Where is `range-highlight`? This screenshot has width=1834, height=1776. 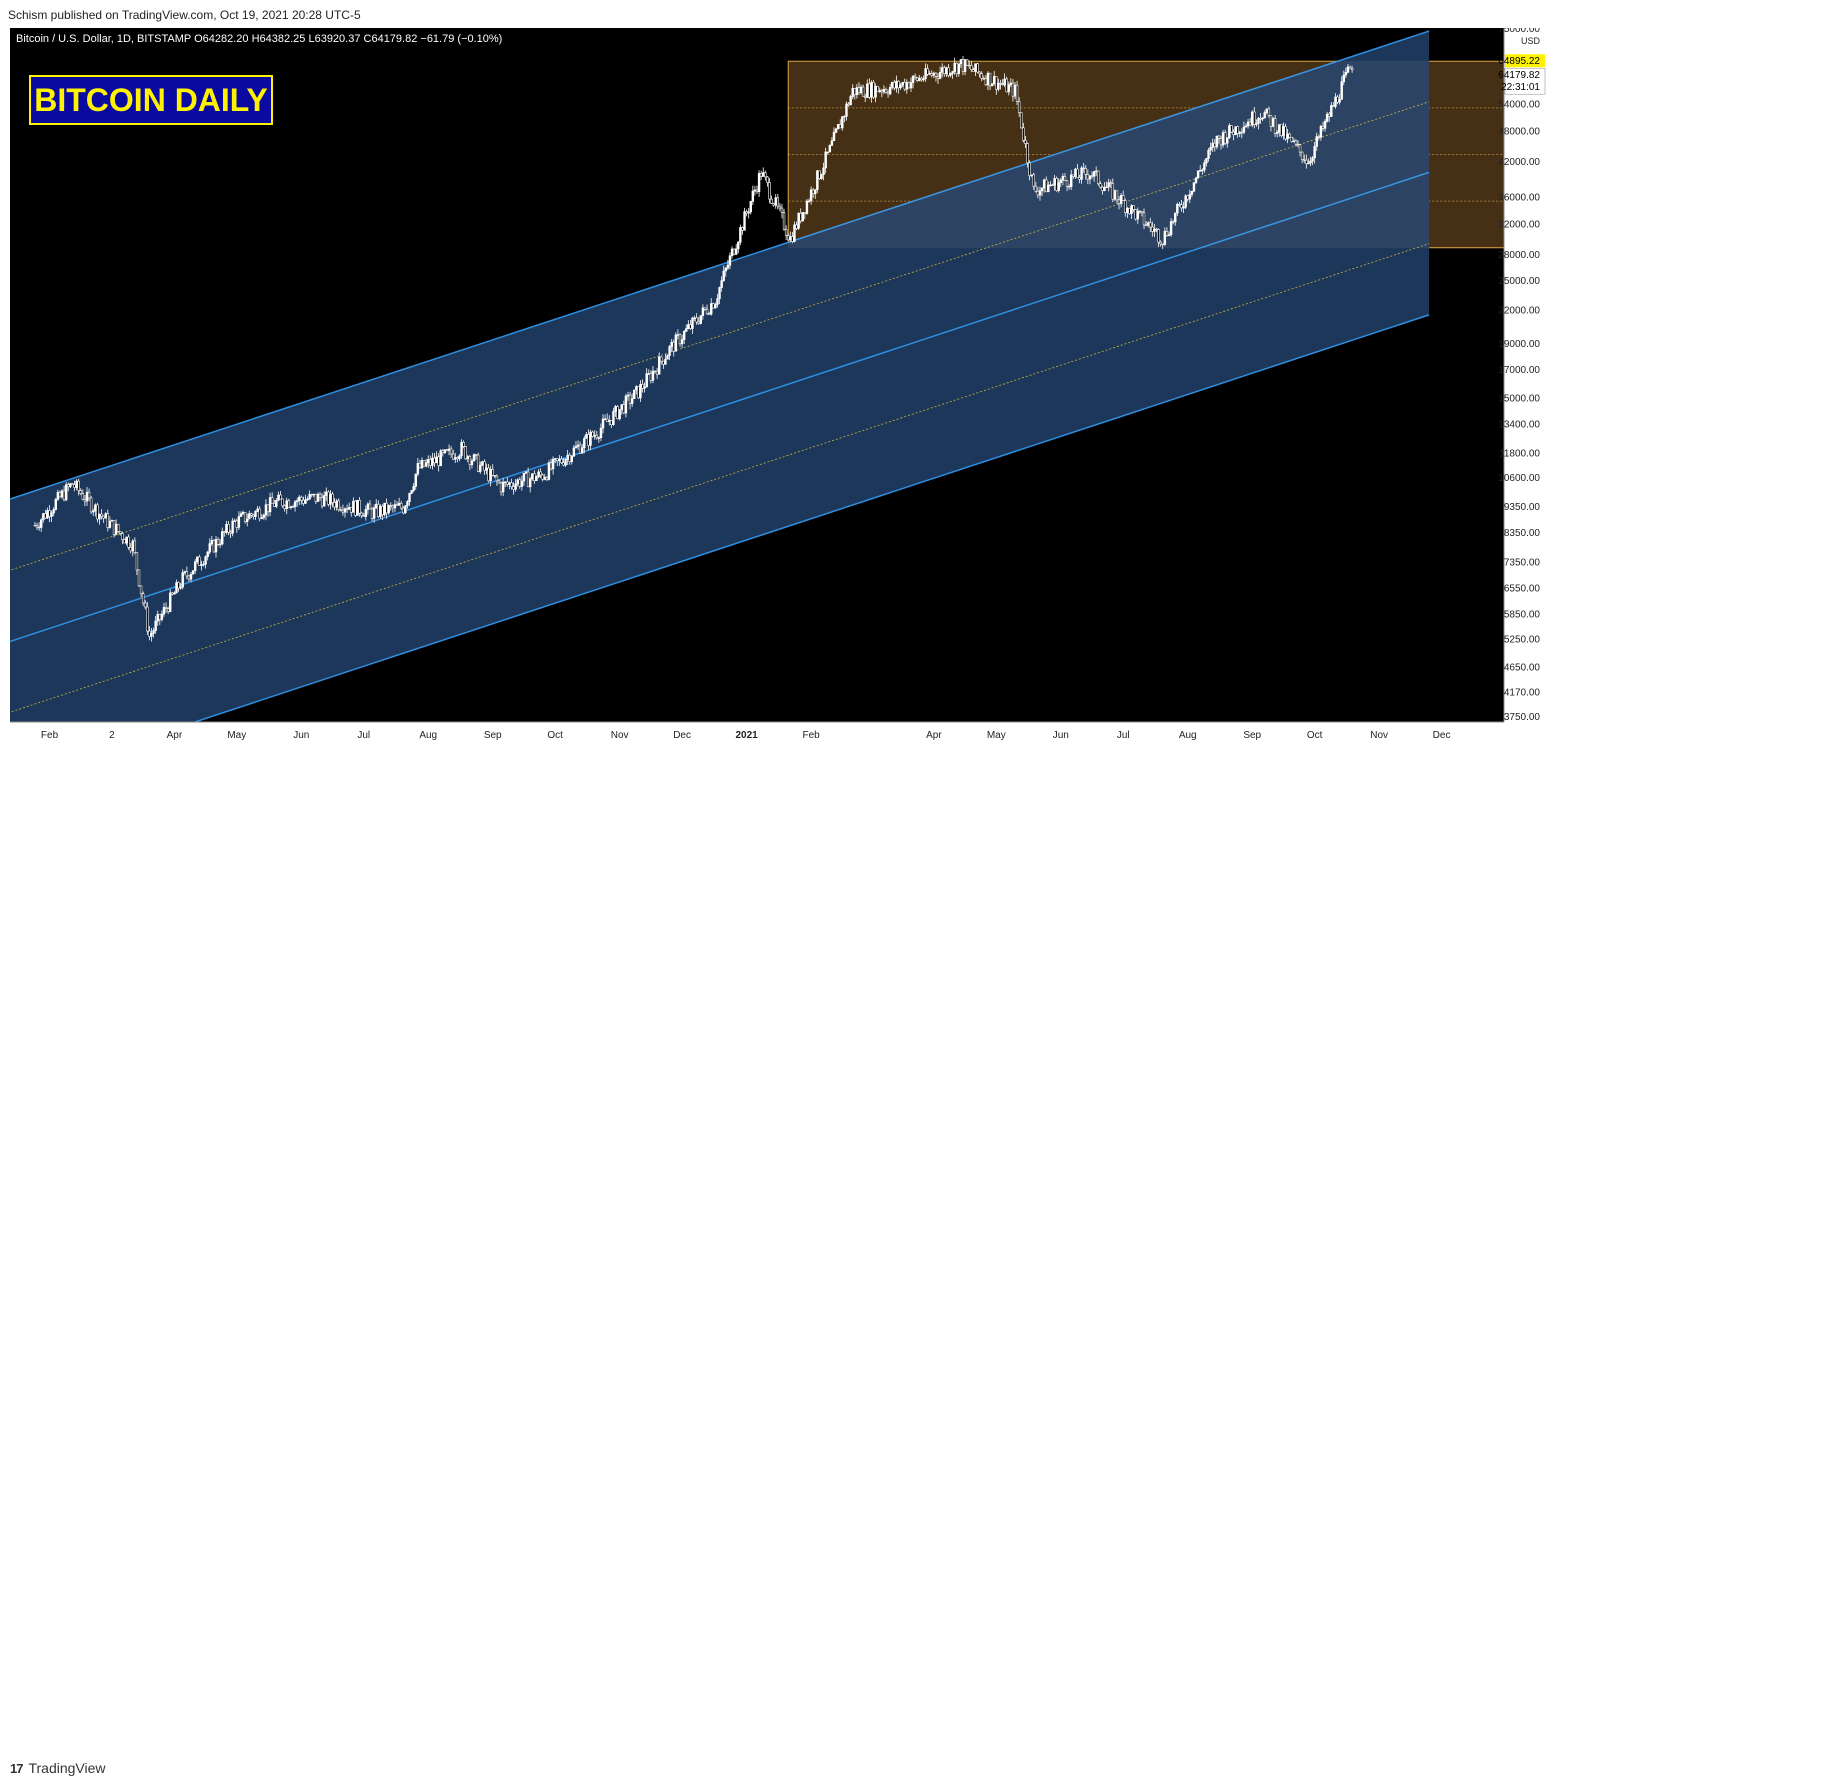 range-highlight is located at coordinates (1146, 154).